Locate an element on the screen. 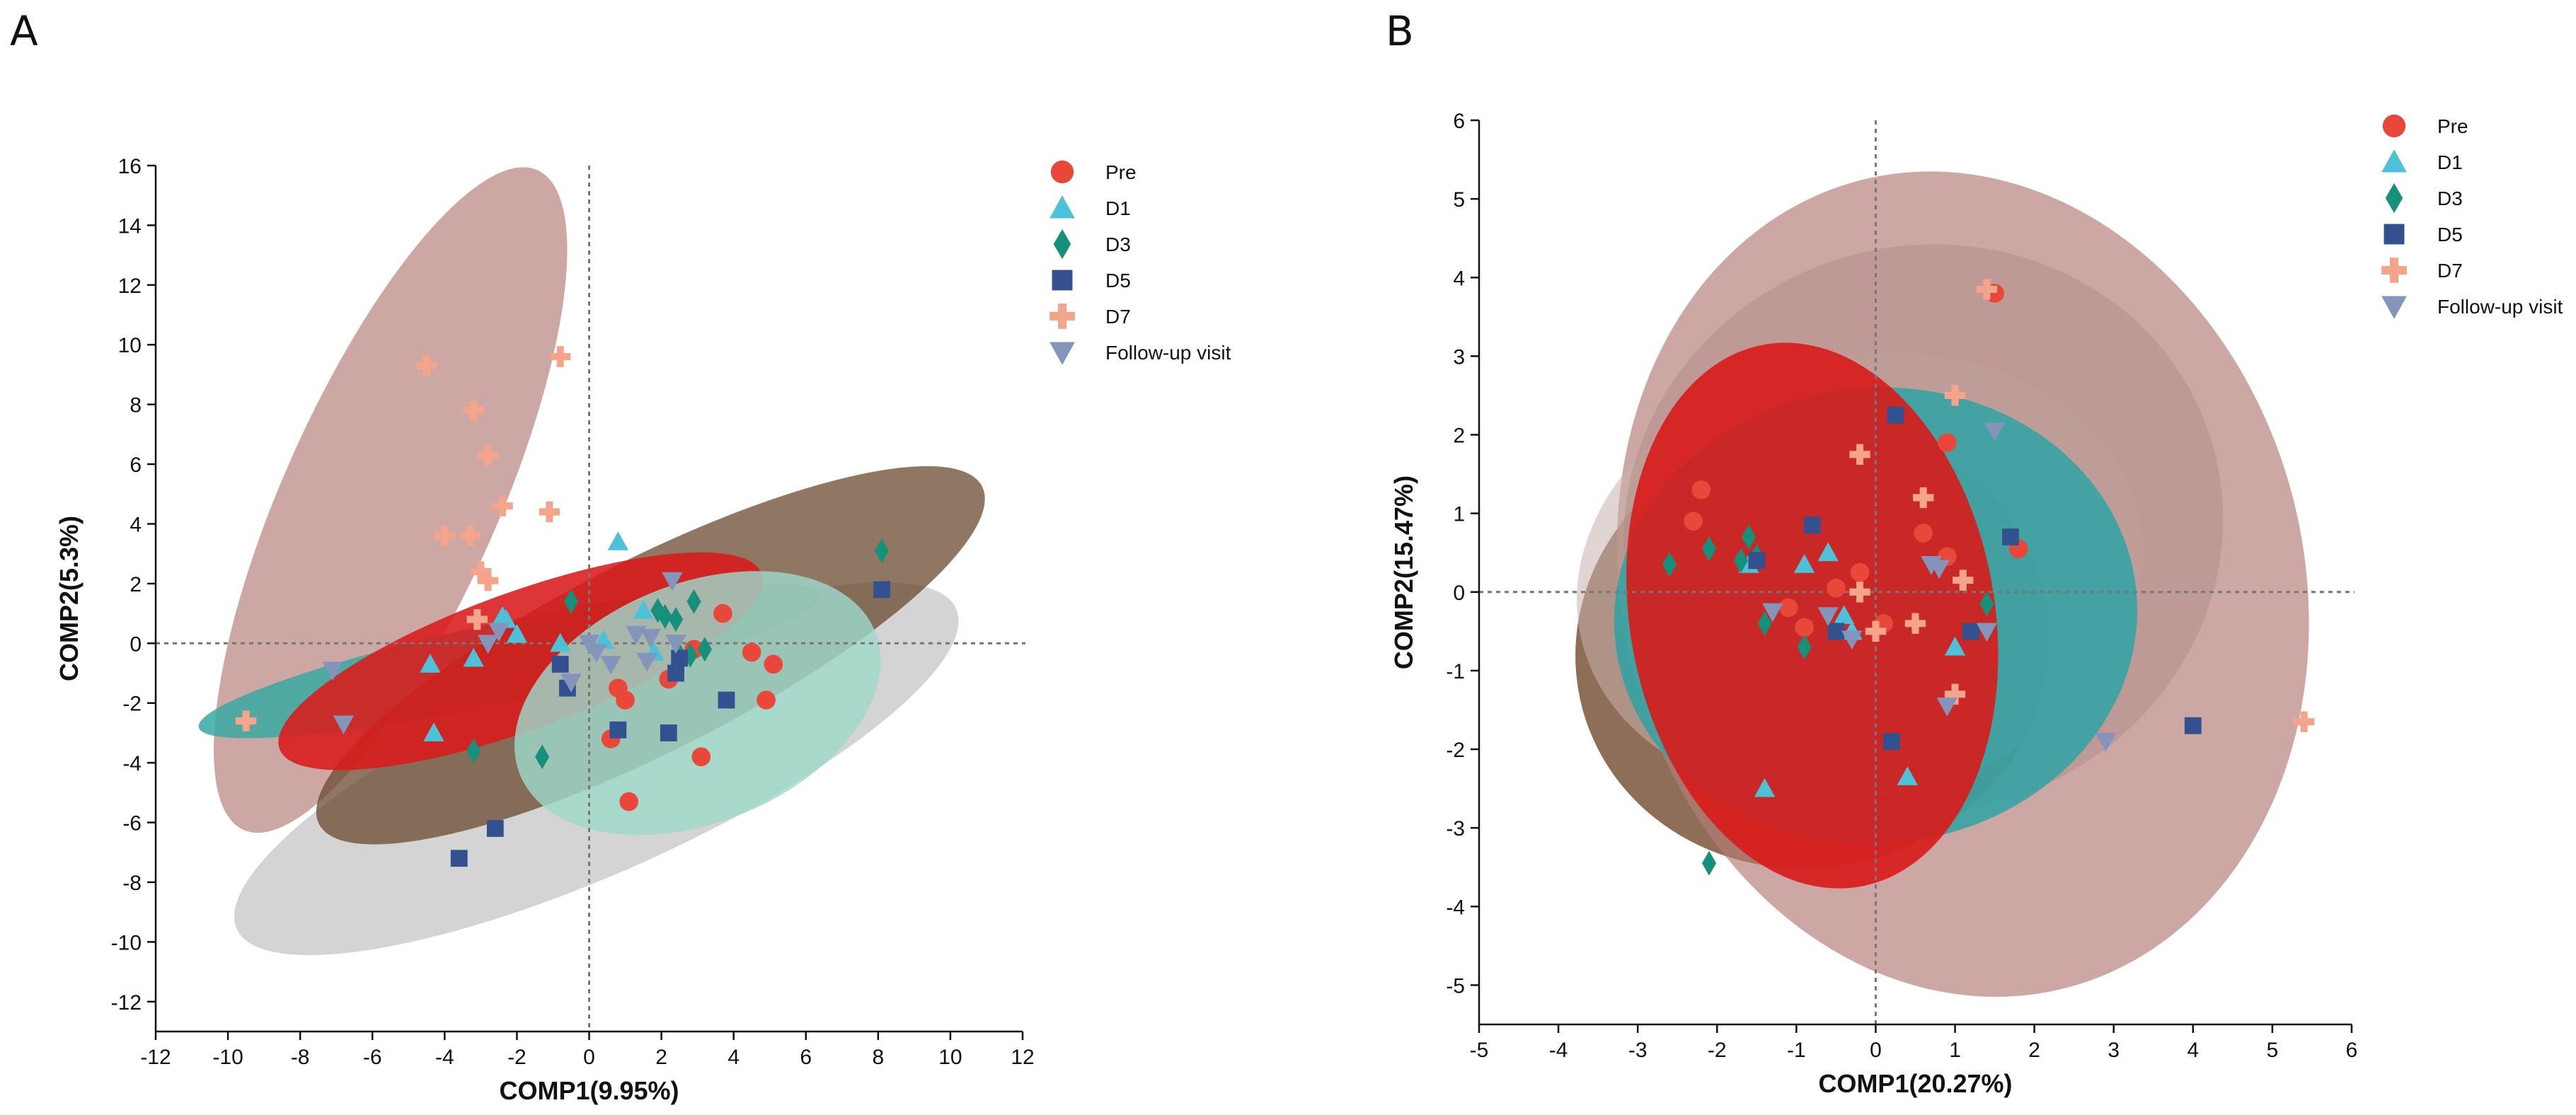 The image size is (2576, 1115). legend-marker-follow-up-visit is located at coordinates (1063, 353).